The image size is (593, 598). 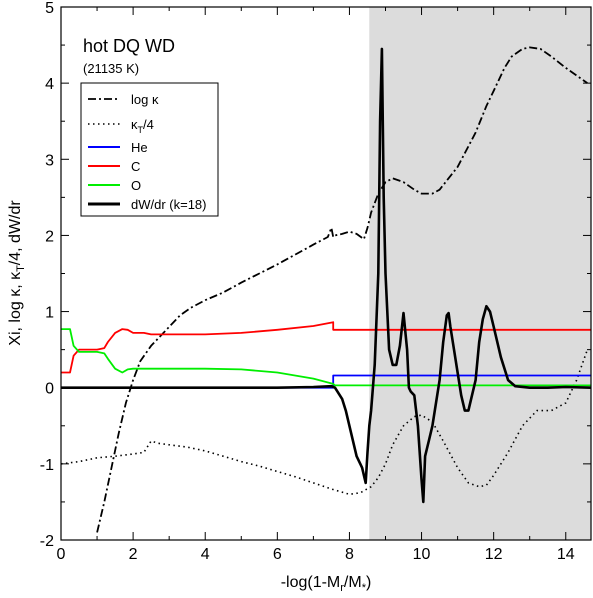 I want to click on legend-label-o: O, so click(x=136, y=185).